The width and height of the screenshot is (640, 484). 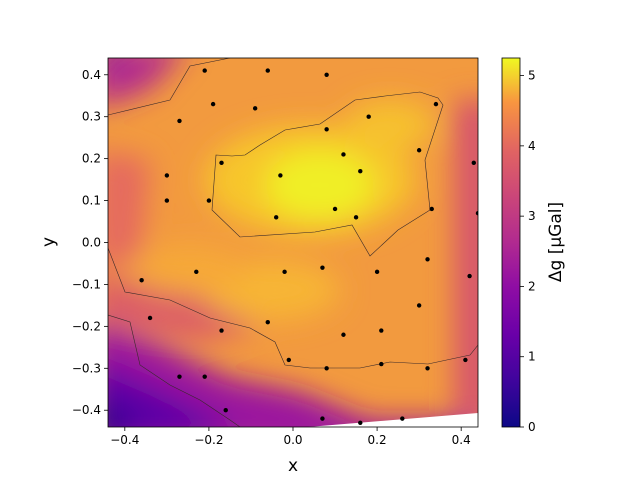 What do you see at coordinates (528, 251) in the screenshot?
I see `colorbar-ticks: 0 1 2 3 4 5` at bounding box center [528, 251].